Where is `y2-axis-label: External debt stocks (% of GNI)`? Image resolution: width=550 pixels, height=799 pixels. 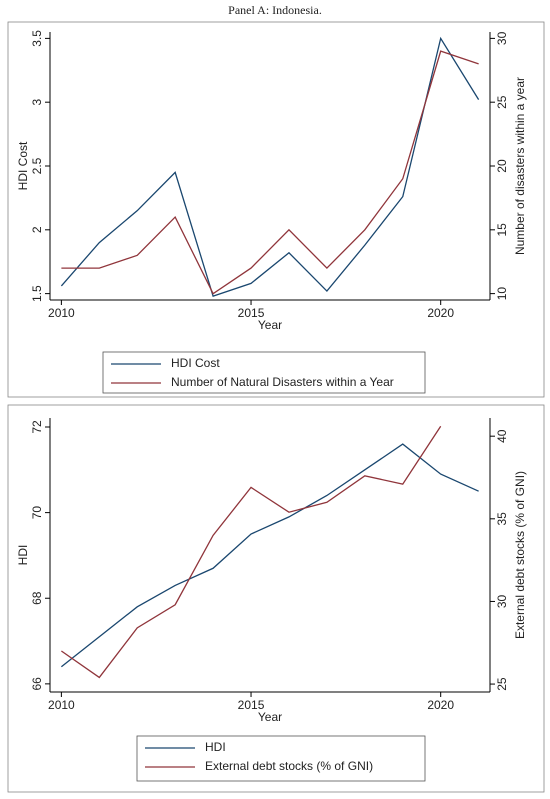
y2-axis-label: External debt stocks (% of GNI) is located at coordinates (520, 555).